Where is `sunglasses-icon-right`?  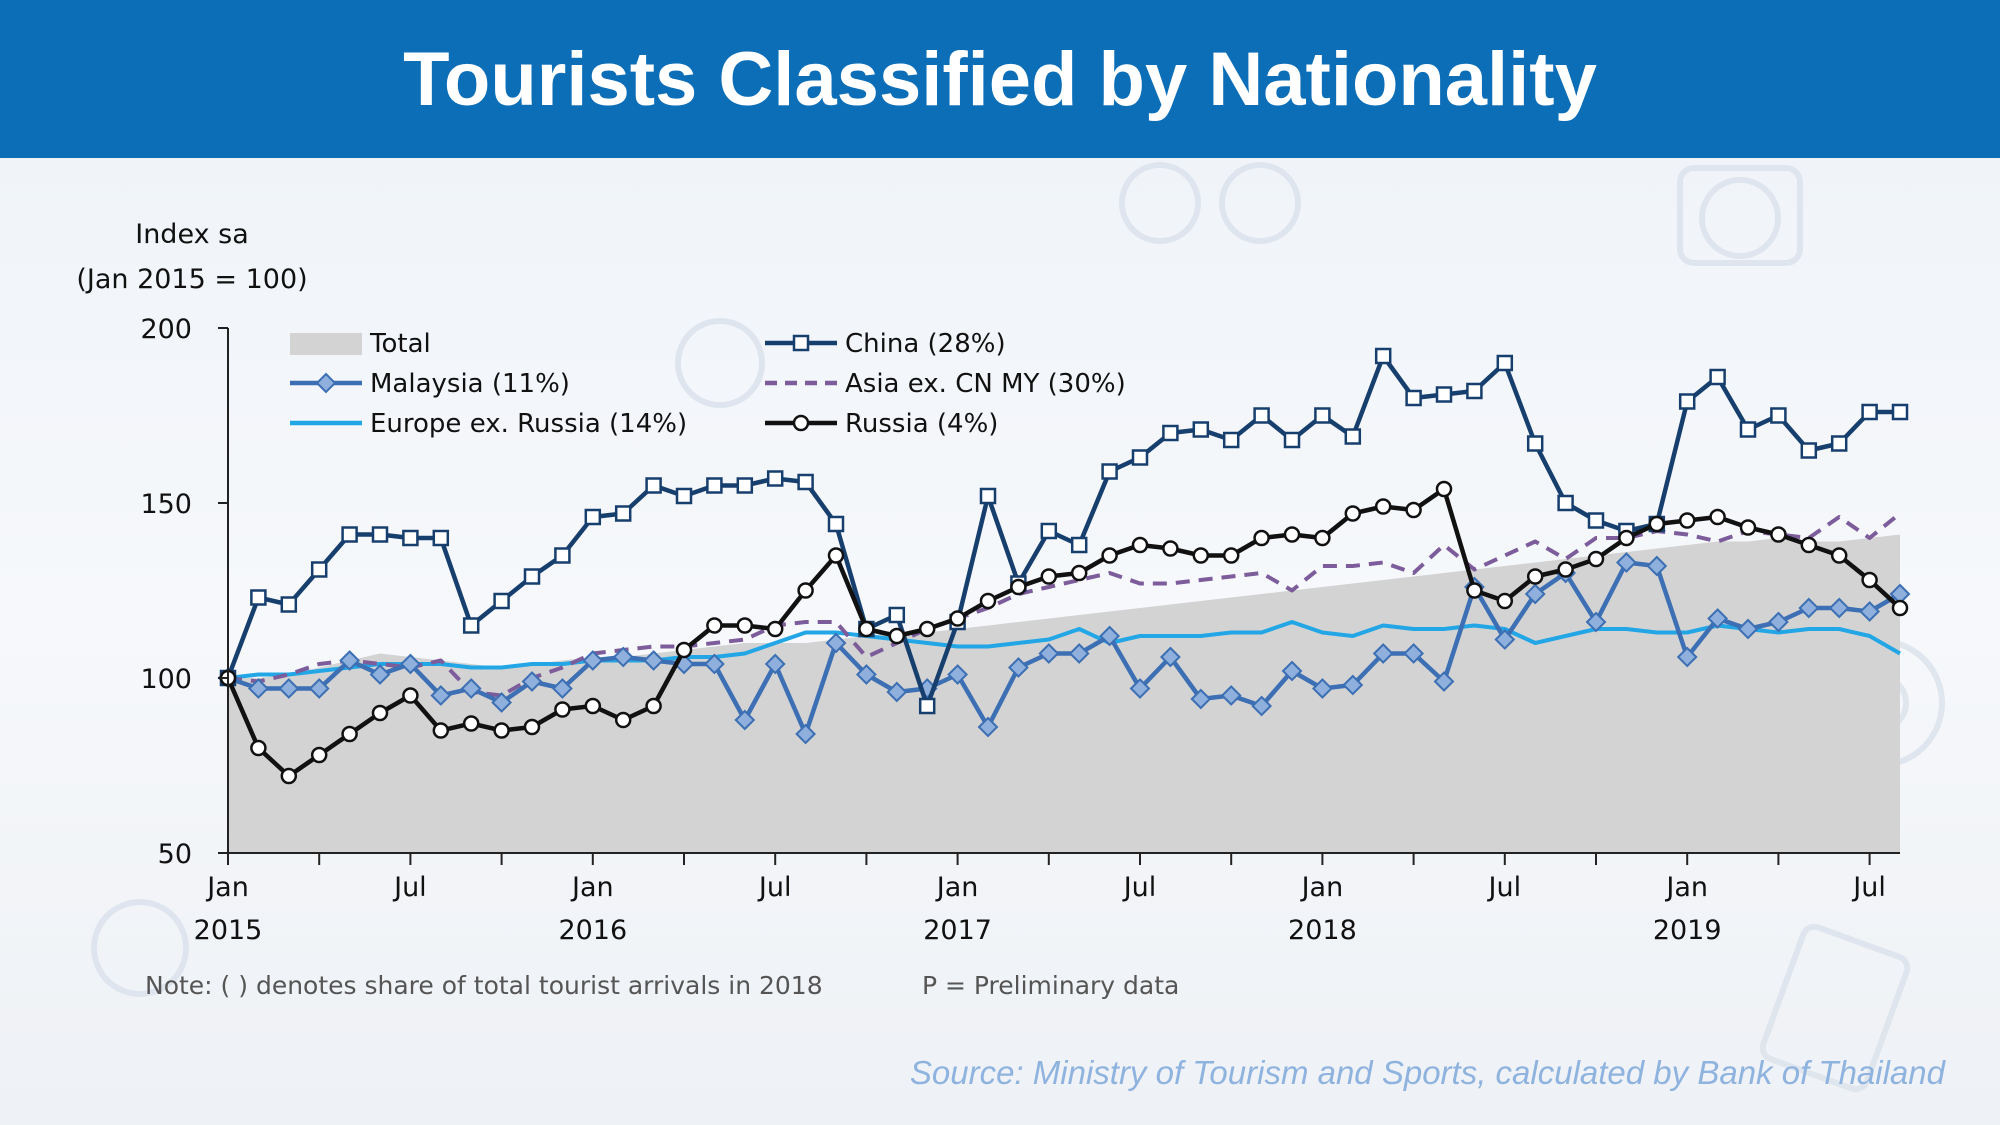 sunglasses-icon-right is located at coordinates (1260, 203).